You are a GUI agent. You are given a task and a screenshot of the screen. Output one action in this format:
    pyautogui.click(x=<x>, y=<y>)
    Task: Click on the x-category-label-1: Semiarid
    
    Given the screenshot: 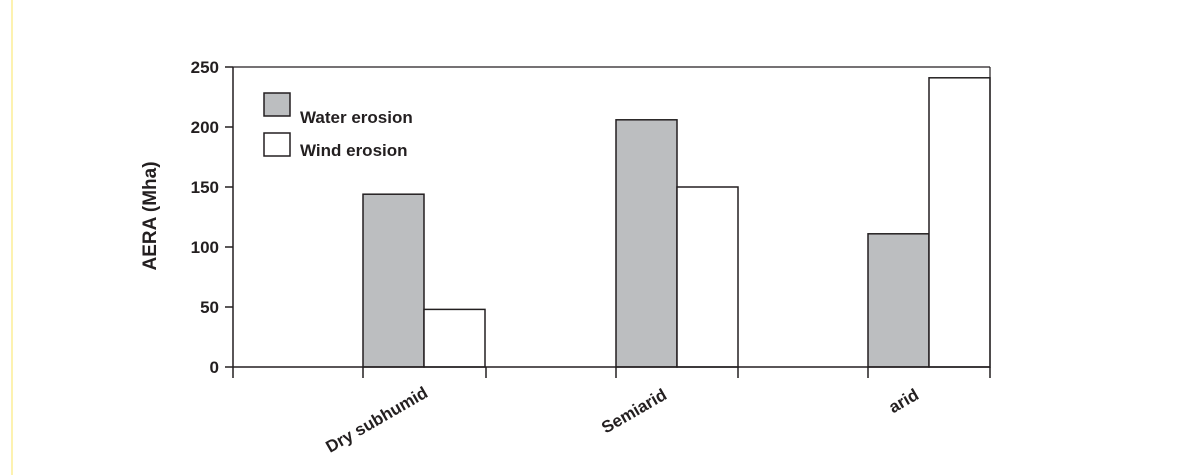 What is the action you would take?
    pyautogui.click(x=634, y=411)
    